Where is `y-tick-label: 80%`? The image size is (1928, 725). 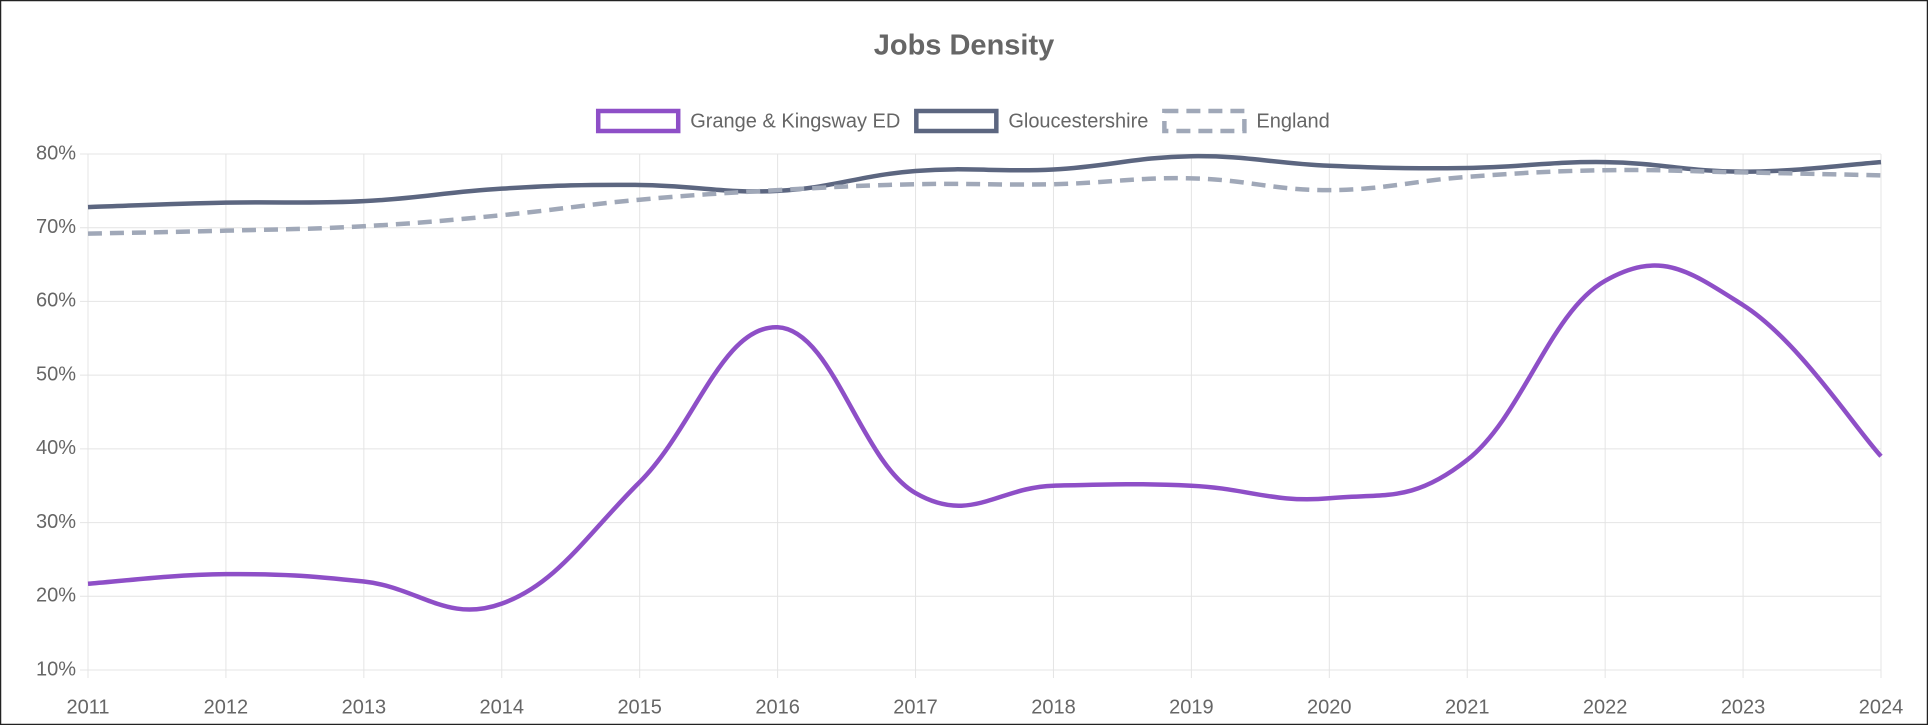 y-tick-label: 80% is located at coordinates (56, 153).